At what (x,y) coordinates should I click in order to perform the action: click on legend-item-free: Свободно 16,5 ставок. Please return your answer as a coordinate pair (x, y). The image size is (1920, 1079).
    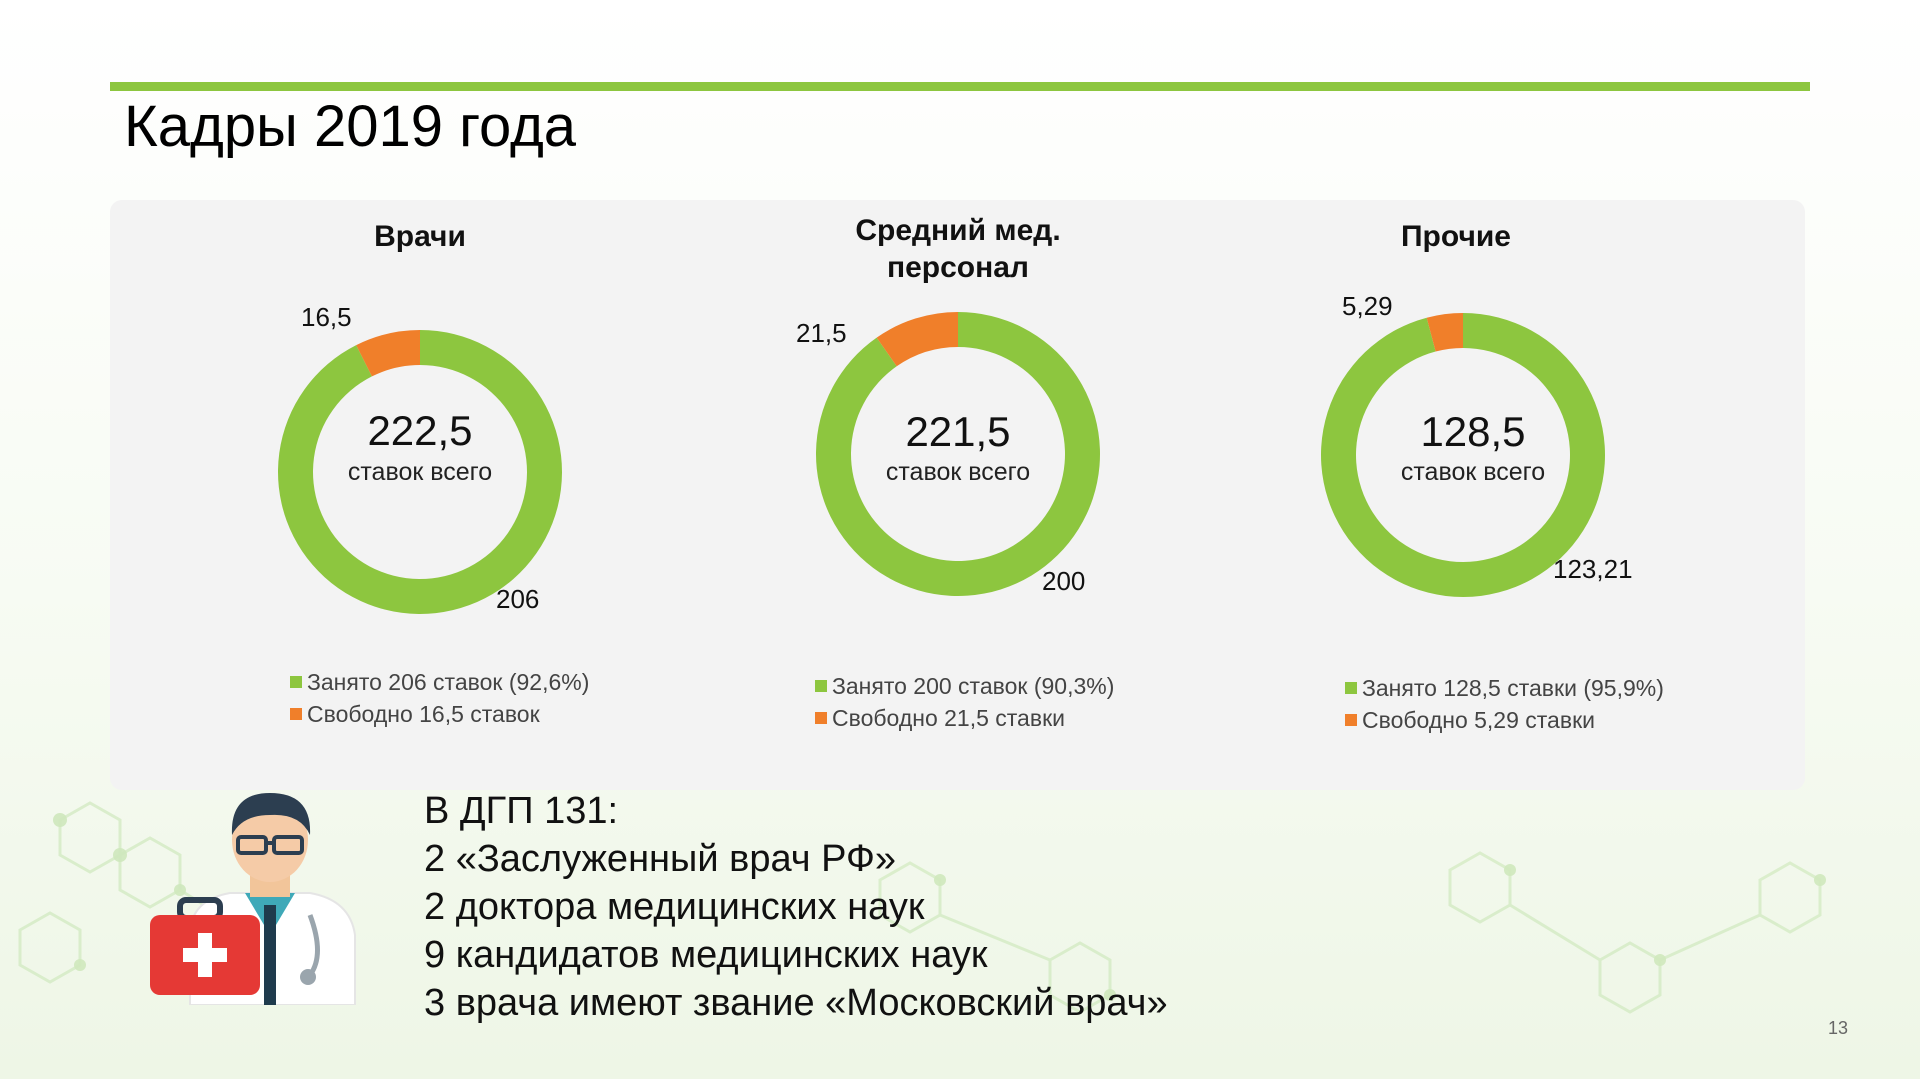
    Looking at the image, I should click on (439, 714).